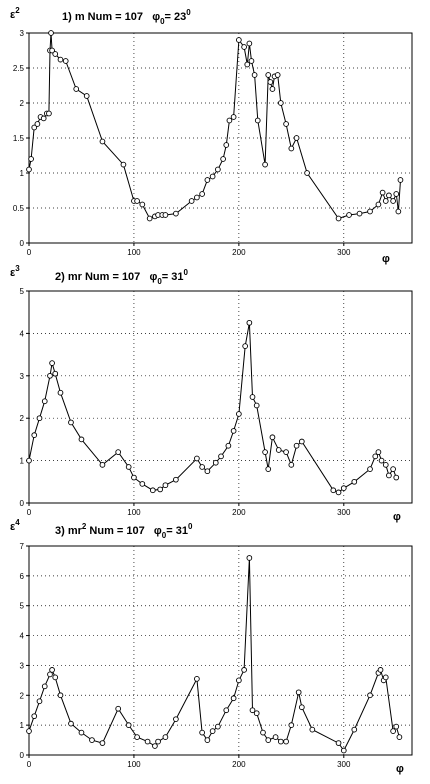 The height and width of the screenshot is (784, 430). Describe the element at coordinates (22, 636) in the screenshot. I see `y-tick-label: 4` at that location.